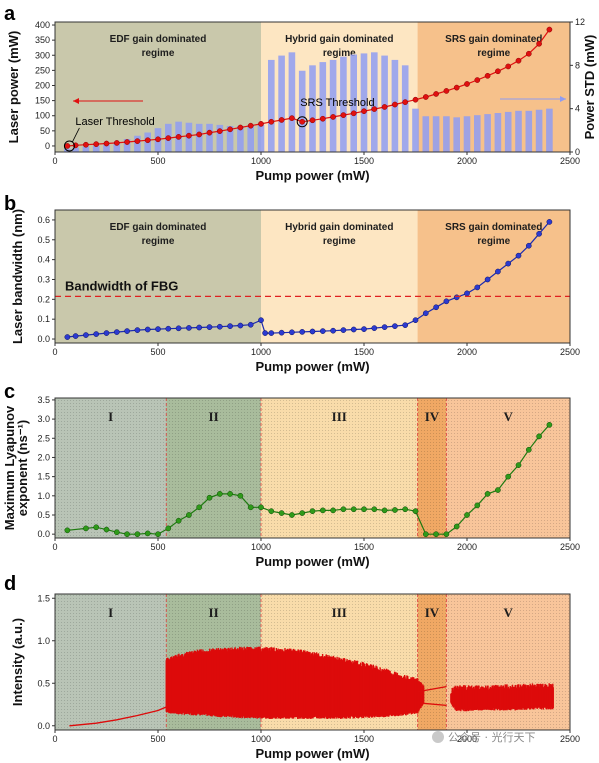 The height and width of the screenshot is (763, 599). I want to click on region-label: IV, so click(432, 612).